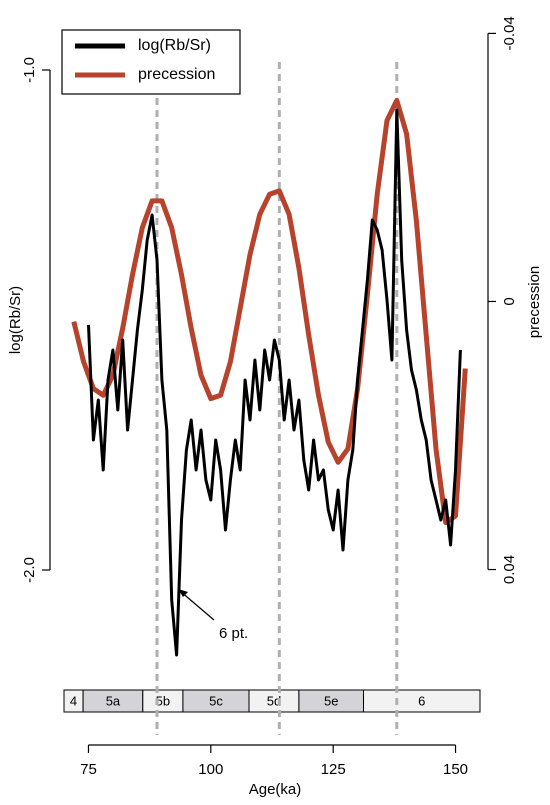  I want to click on stage-label: 5a, so click(113, 700).